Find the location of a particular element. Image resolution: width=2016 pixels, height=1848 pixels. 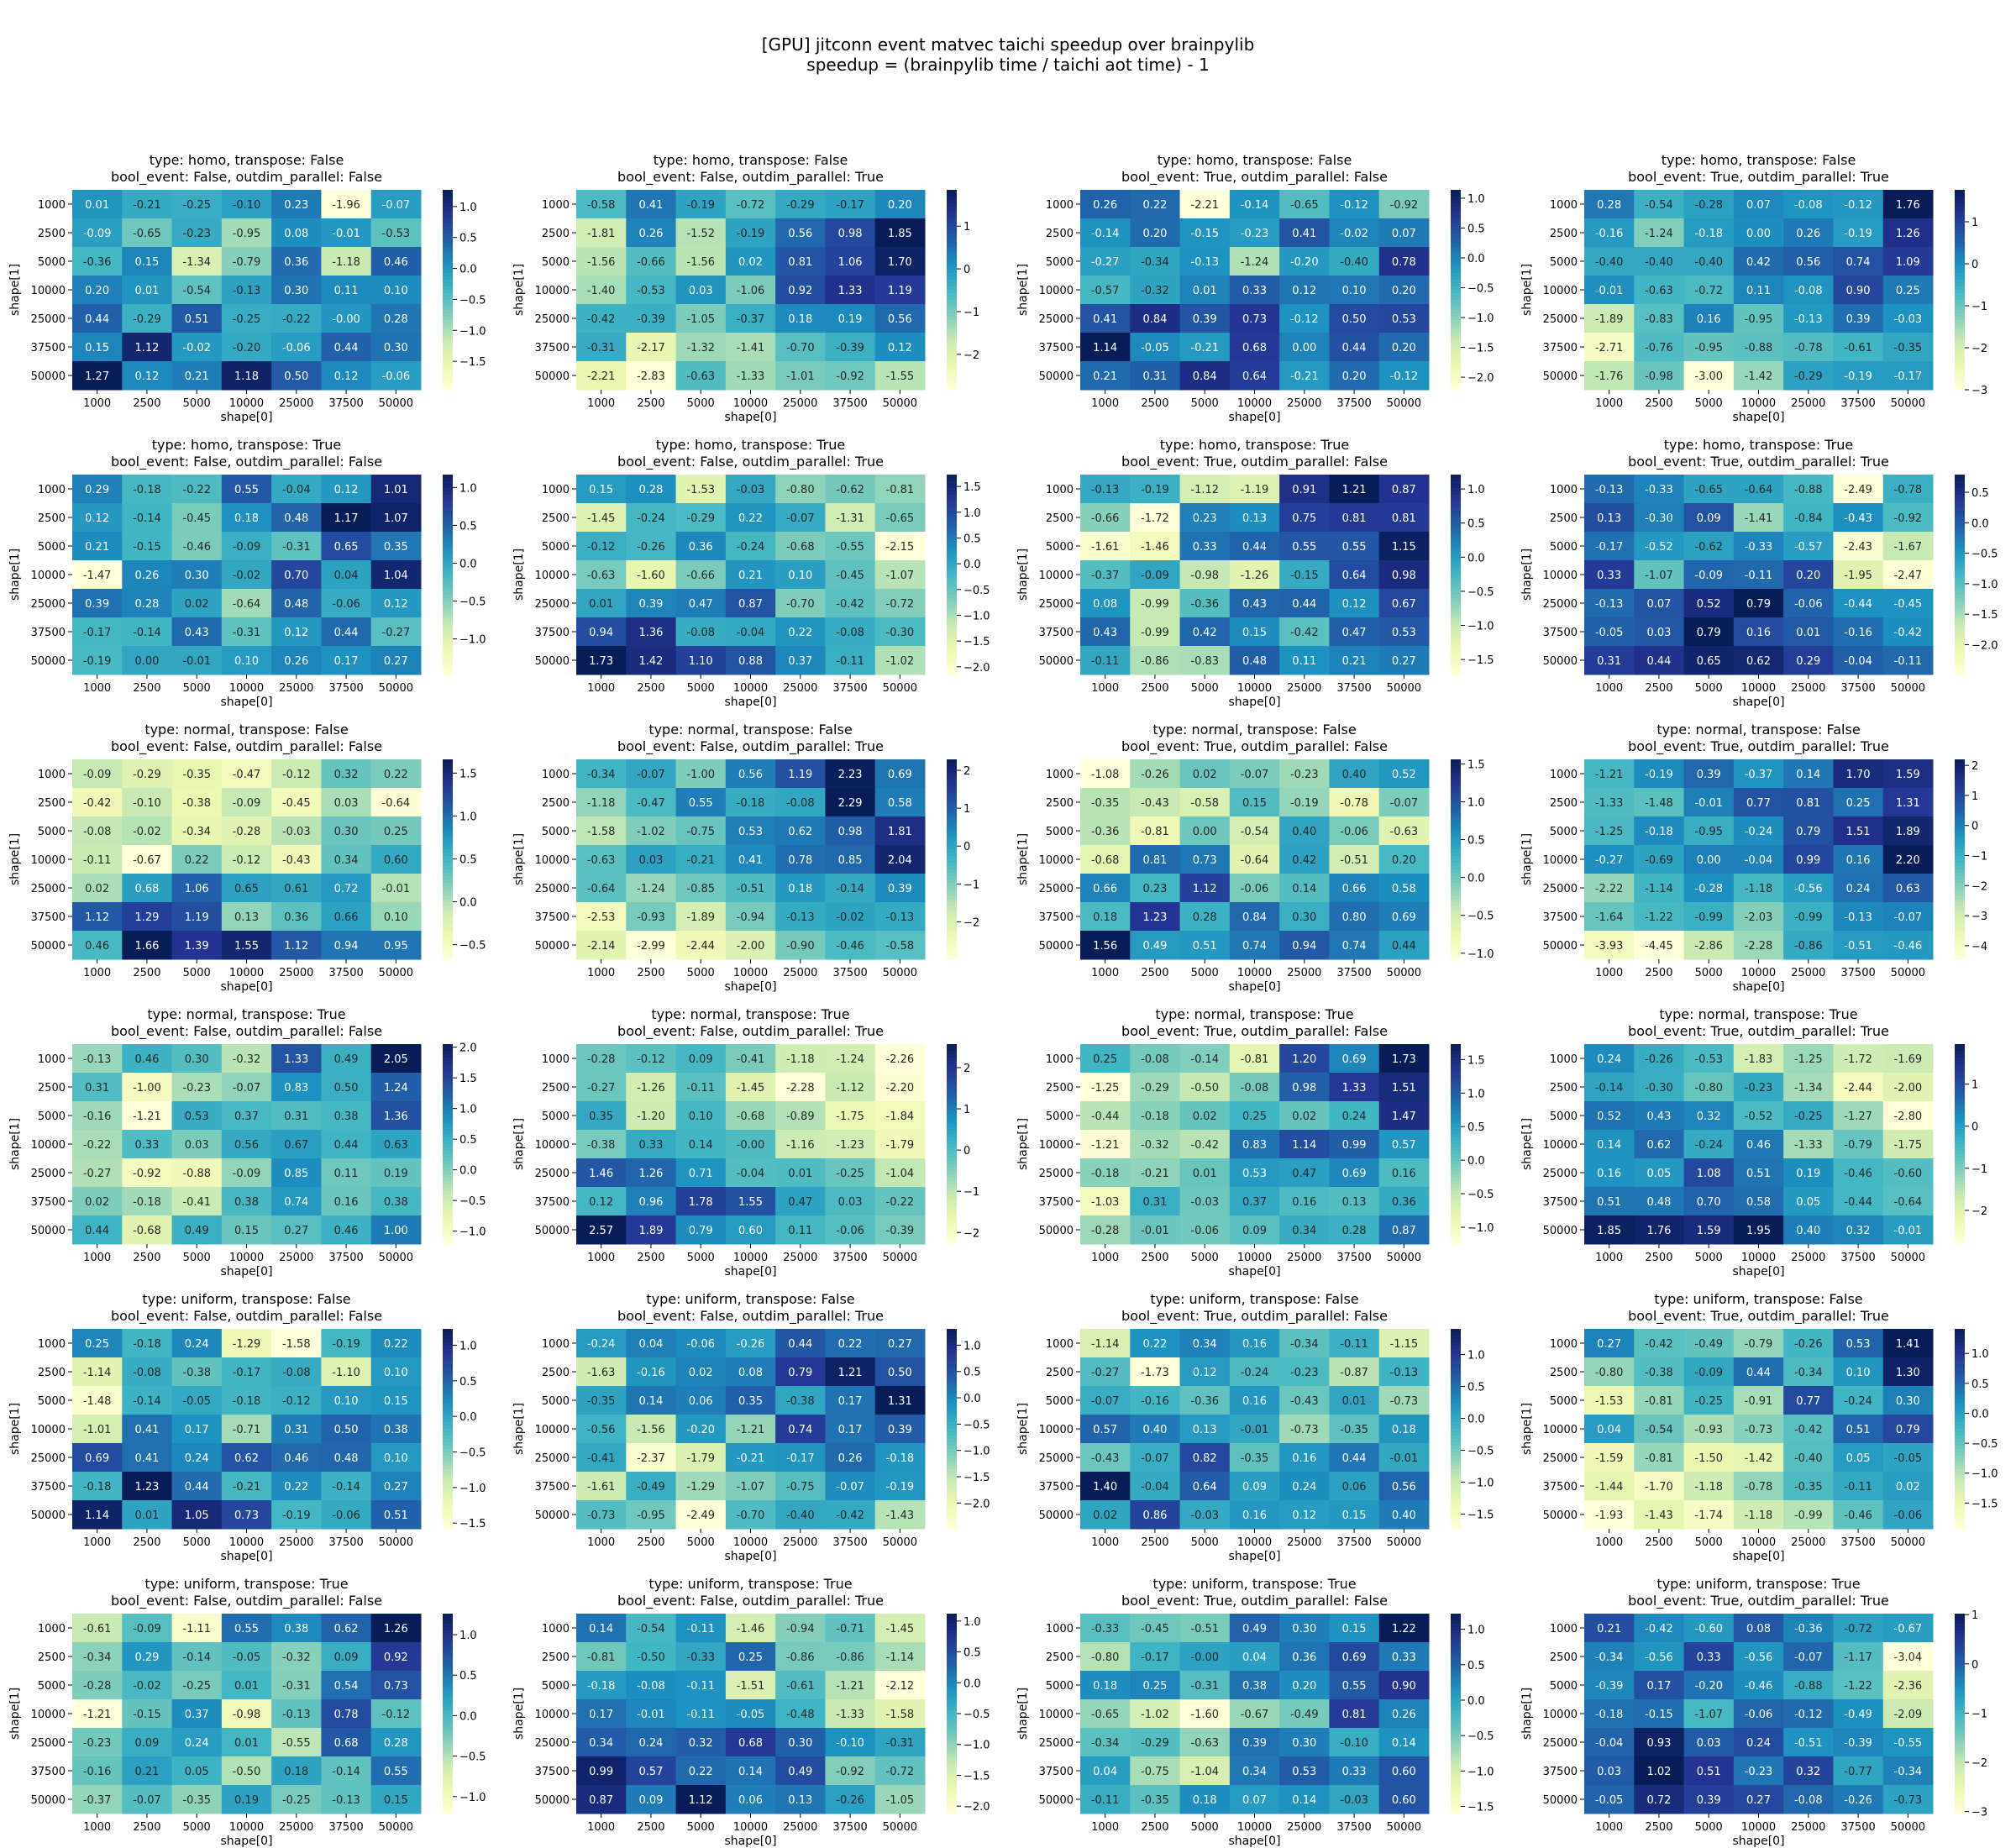

cell-value-label: -1.73 is located at coordinates (1155, 1373).